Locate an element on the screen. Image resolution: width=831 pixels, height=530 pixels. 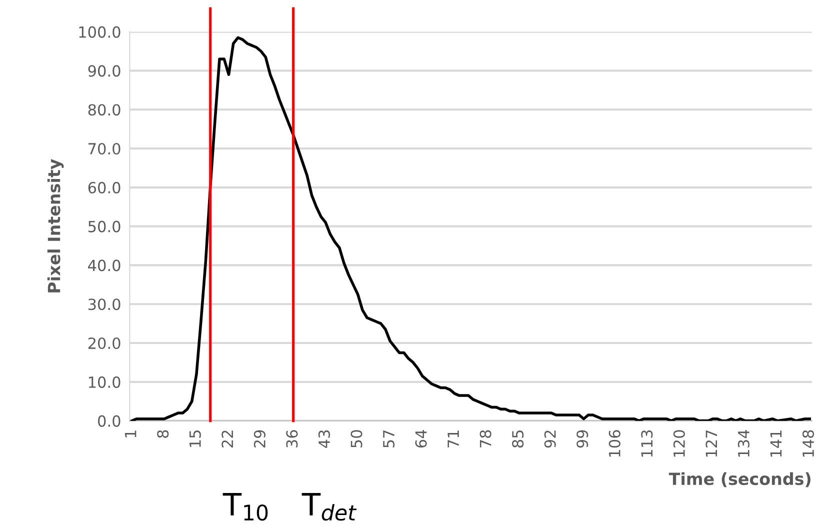
x-tick-label: 127 is located at coordinates (711, 443).